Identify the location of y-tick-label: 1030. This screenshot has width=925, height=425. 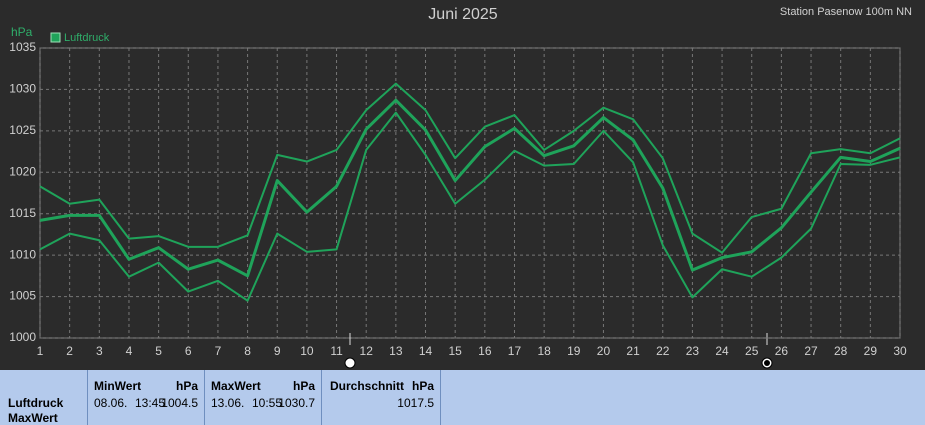
(22, 89).